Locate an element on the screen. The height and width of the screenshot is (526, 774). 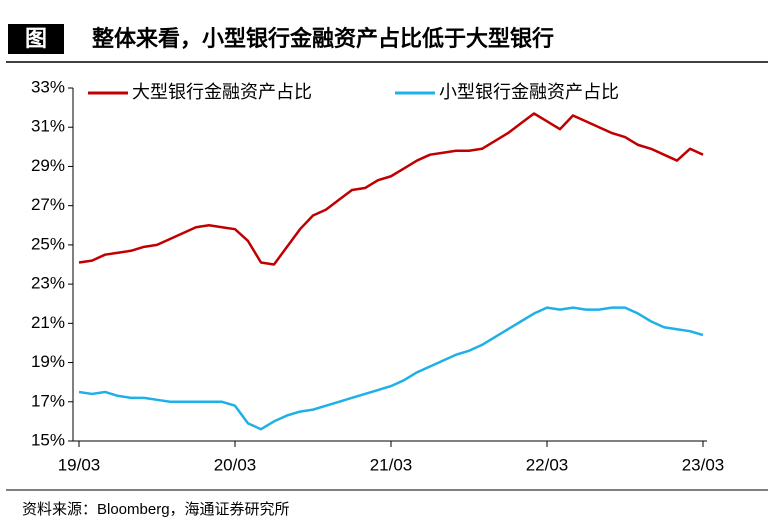
y-tick-label: 25% is located at coordinates (48, 243).